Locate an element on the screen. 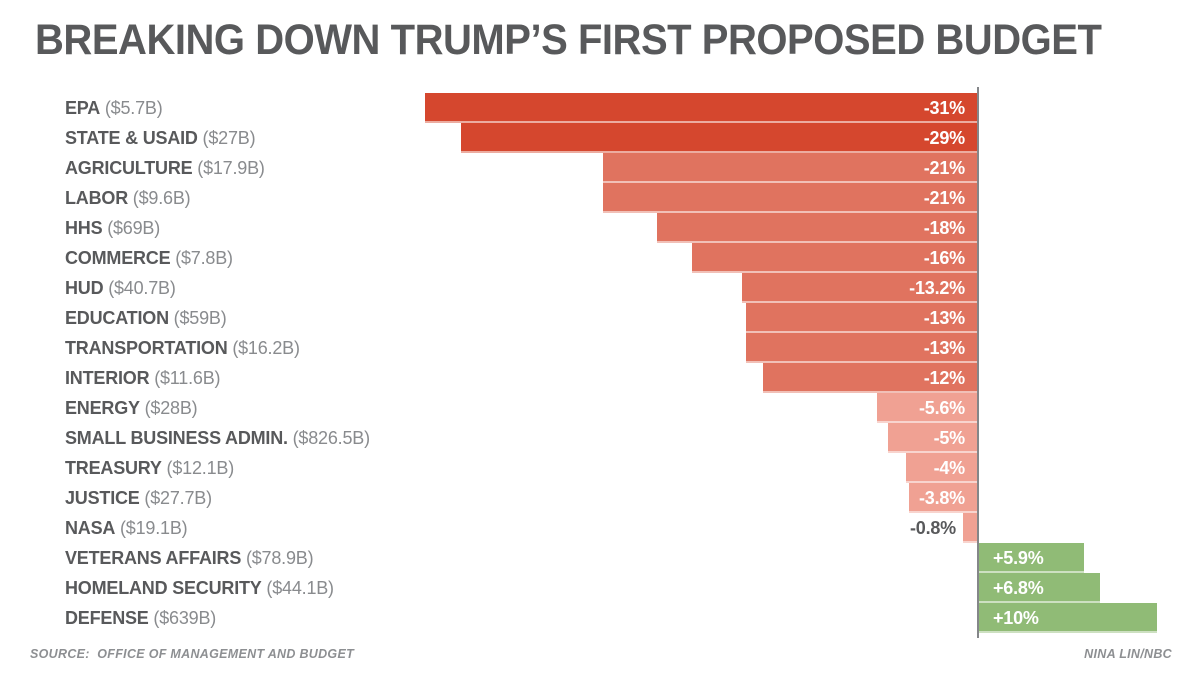  dept-name: HUD is located at coordinates (84, 288).